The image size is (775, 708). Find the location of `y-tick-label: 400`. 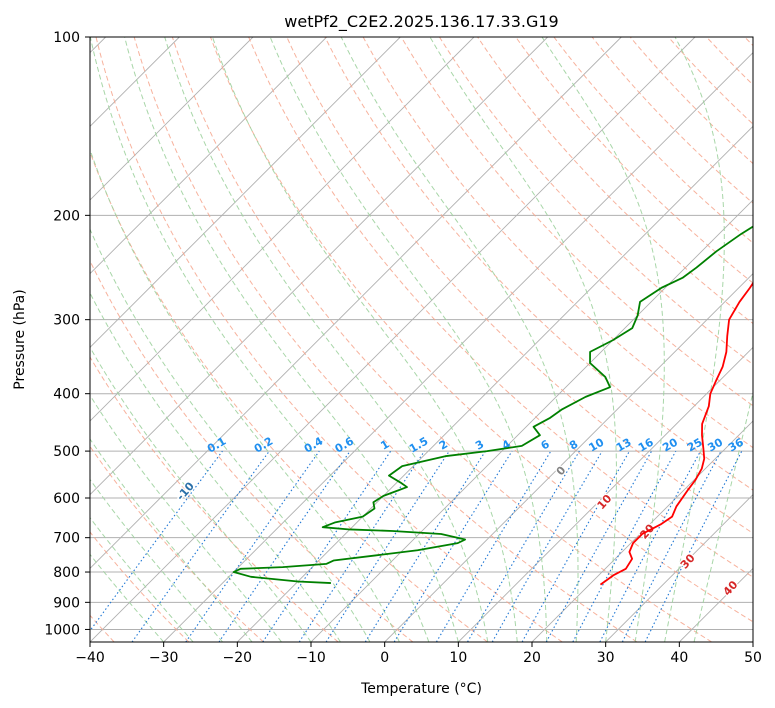

y-tick-label: 400 is located at coordinates (66, 395).